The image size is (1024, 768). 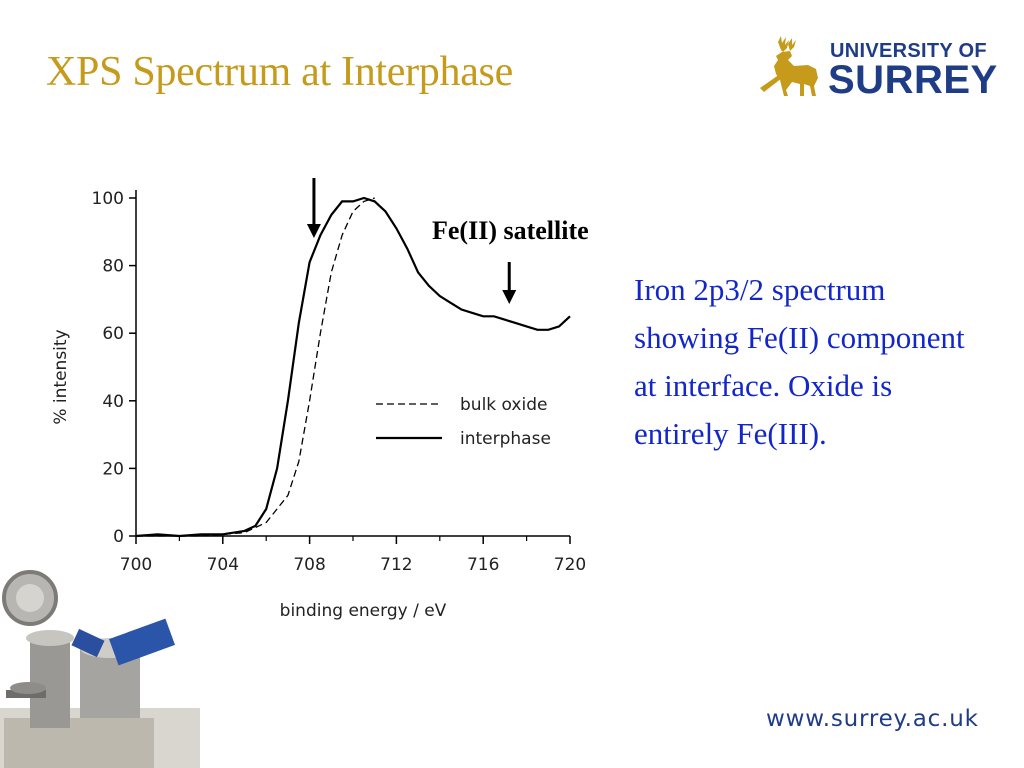 I want to click on x-tick-label: 712, so click(x=396, y=565).